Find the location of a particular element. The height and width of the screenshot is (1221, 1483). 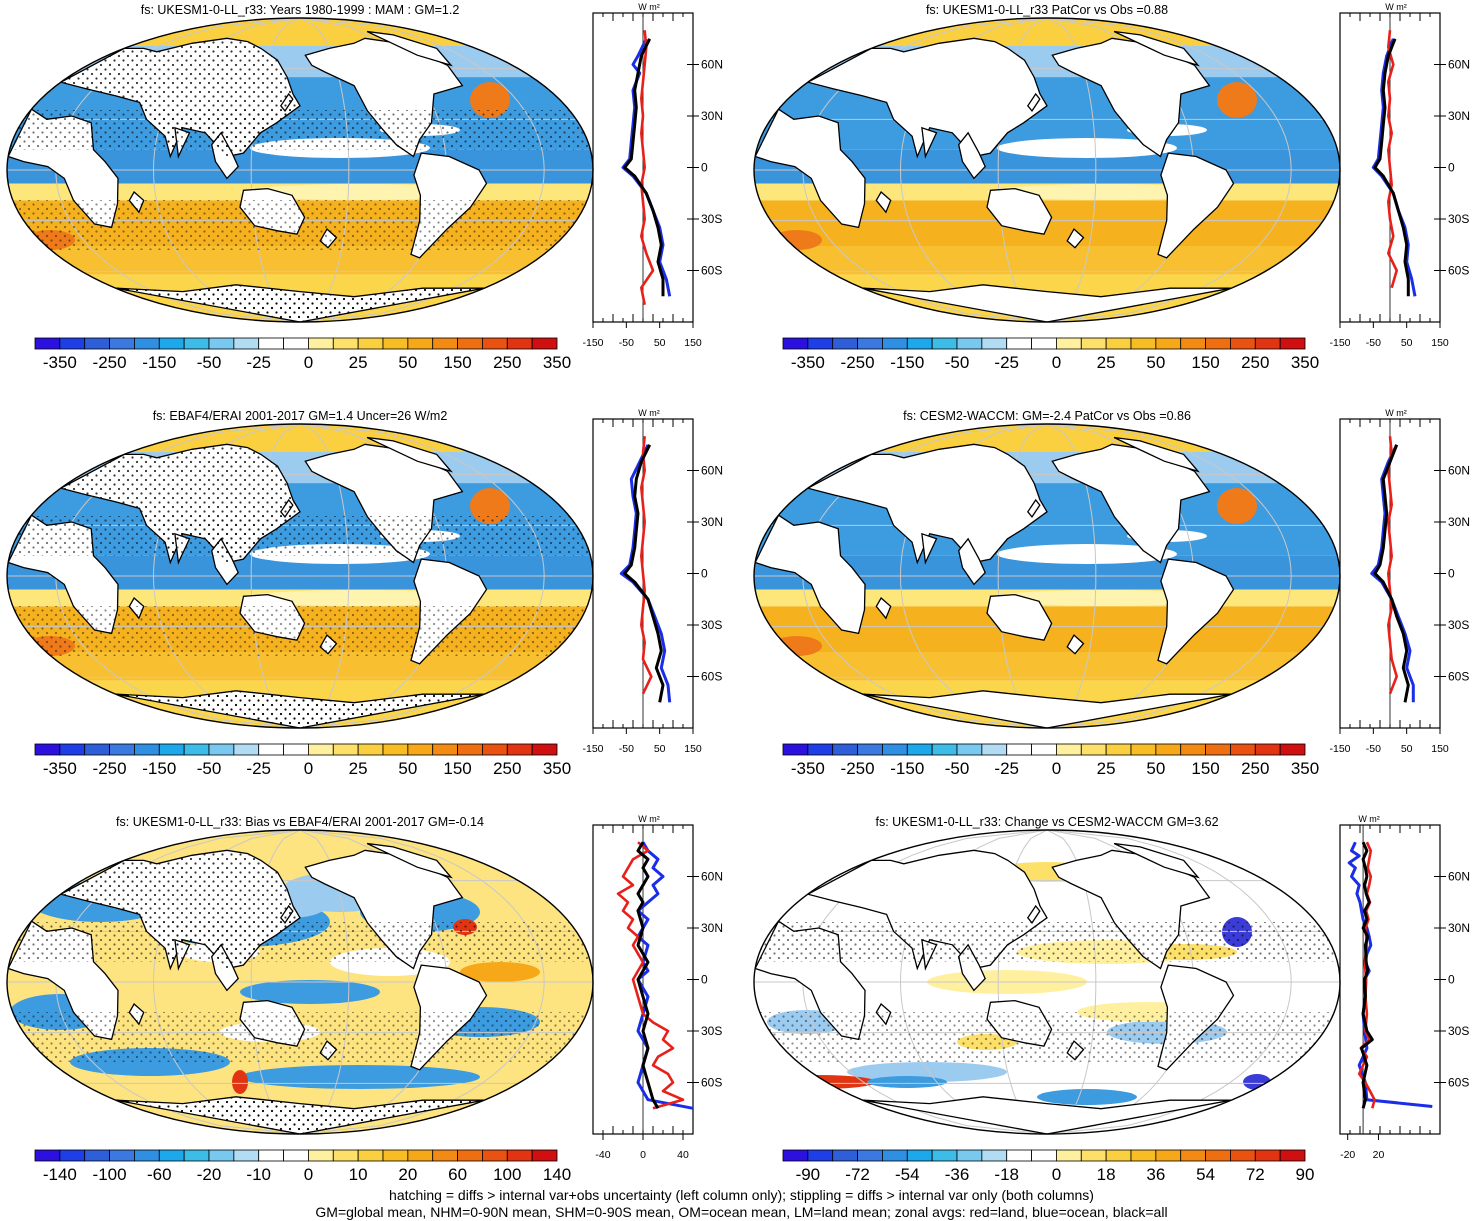

land-seasia is located at coordinates (971, 155).